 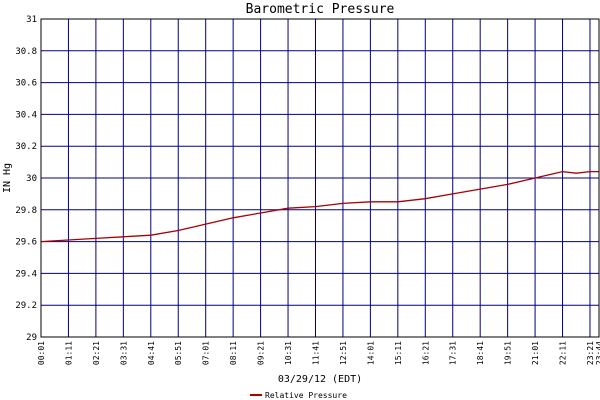 I want to click on x-tick-label: 23:44, so click(x=597, y=353).